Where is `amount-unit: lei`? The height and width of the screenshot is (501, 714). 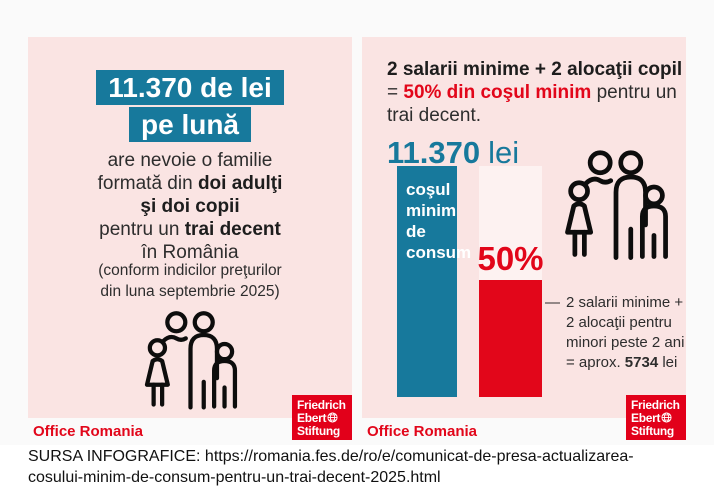 amount-unit: lei is located at coordinates (504, 152).